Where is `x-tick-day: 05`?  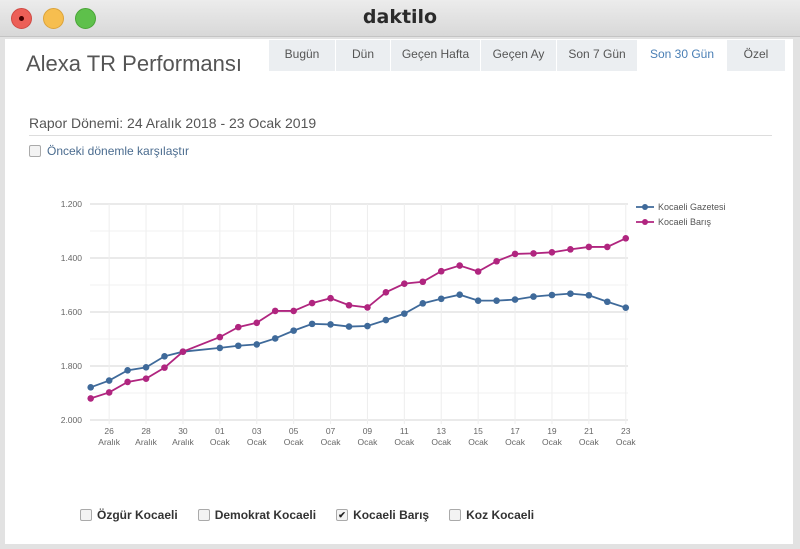 x-tick-day: 05 is located at coordinates (294, 431).